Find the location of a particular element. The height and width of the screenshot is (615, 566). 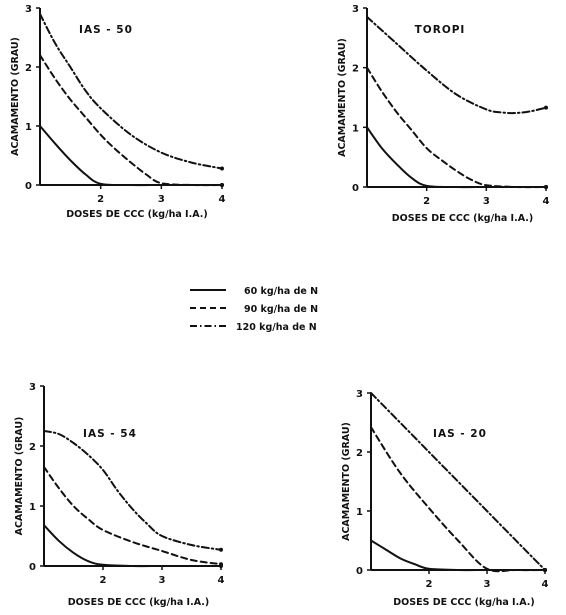

legend-label-60: 60 kg/ha de N is located at coordinates (281, 291).